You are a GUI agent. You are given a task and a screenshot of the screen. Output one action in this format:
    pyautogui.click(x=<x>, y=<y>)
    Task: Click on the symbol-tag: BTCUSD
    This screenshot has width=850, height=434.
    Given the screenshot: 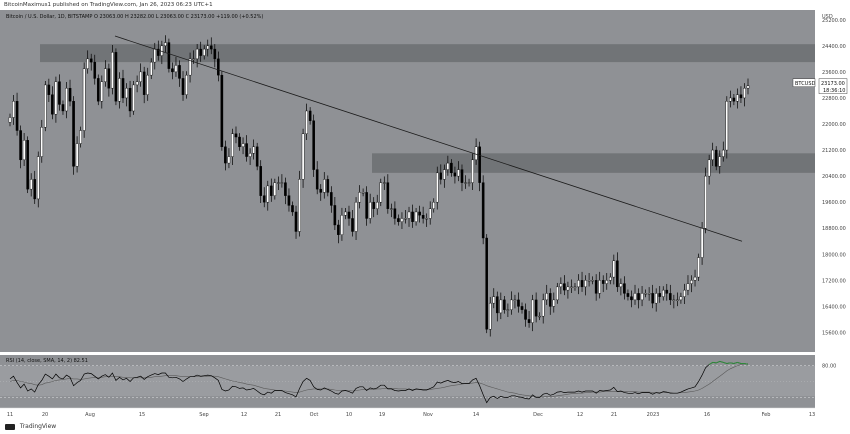 What is the action you would take?
    pyautogui.click(x=805, y=84)
    